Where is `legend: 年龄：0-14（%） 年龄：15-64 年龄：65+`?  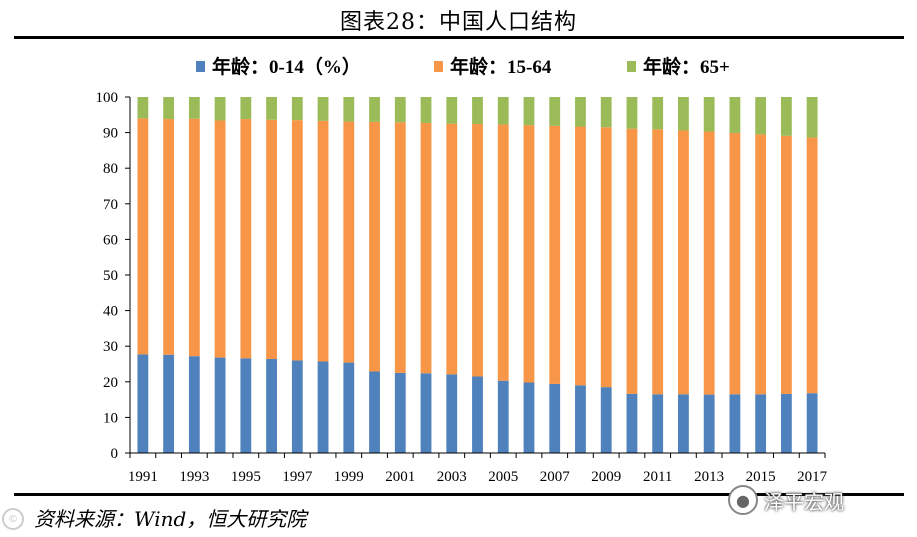 legend: 年龄：0-14（%） 年龄：15-64 年龄：65+ is located at coordinates (463, 66).